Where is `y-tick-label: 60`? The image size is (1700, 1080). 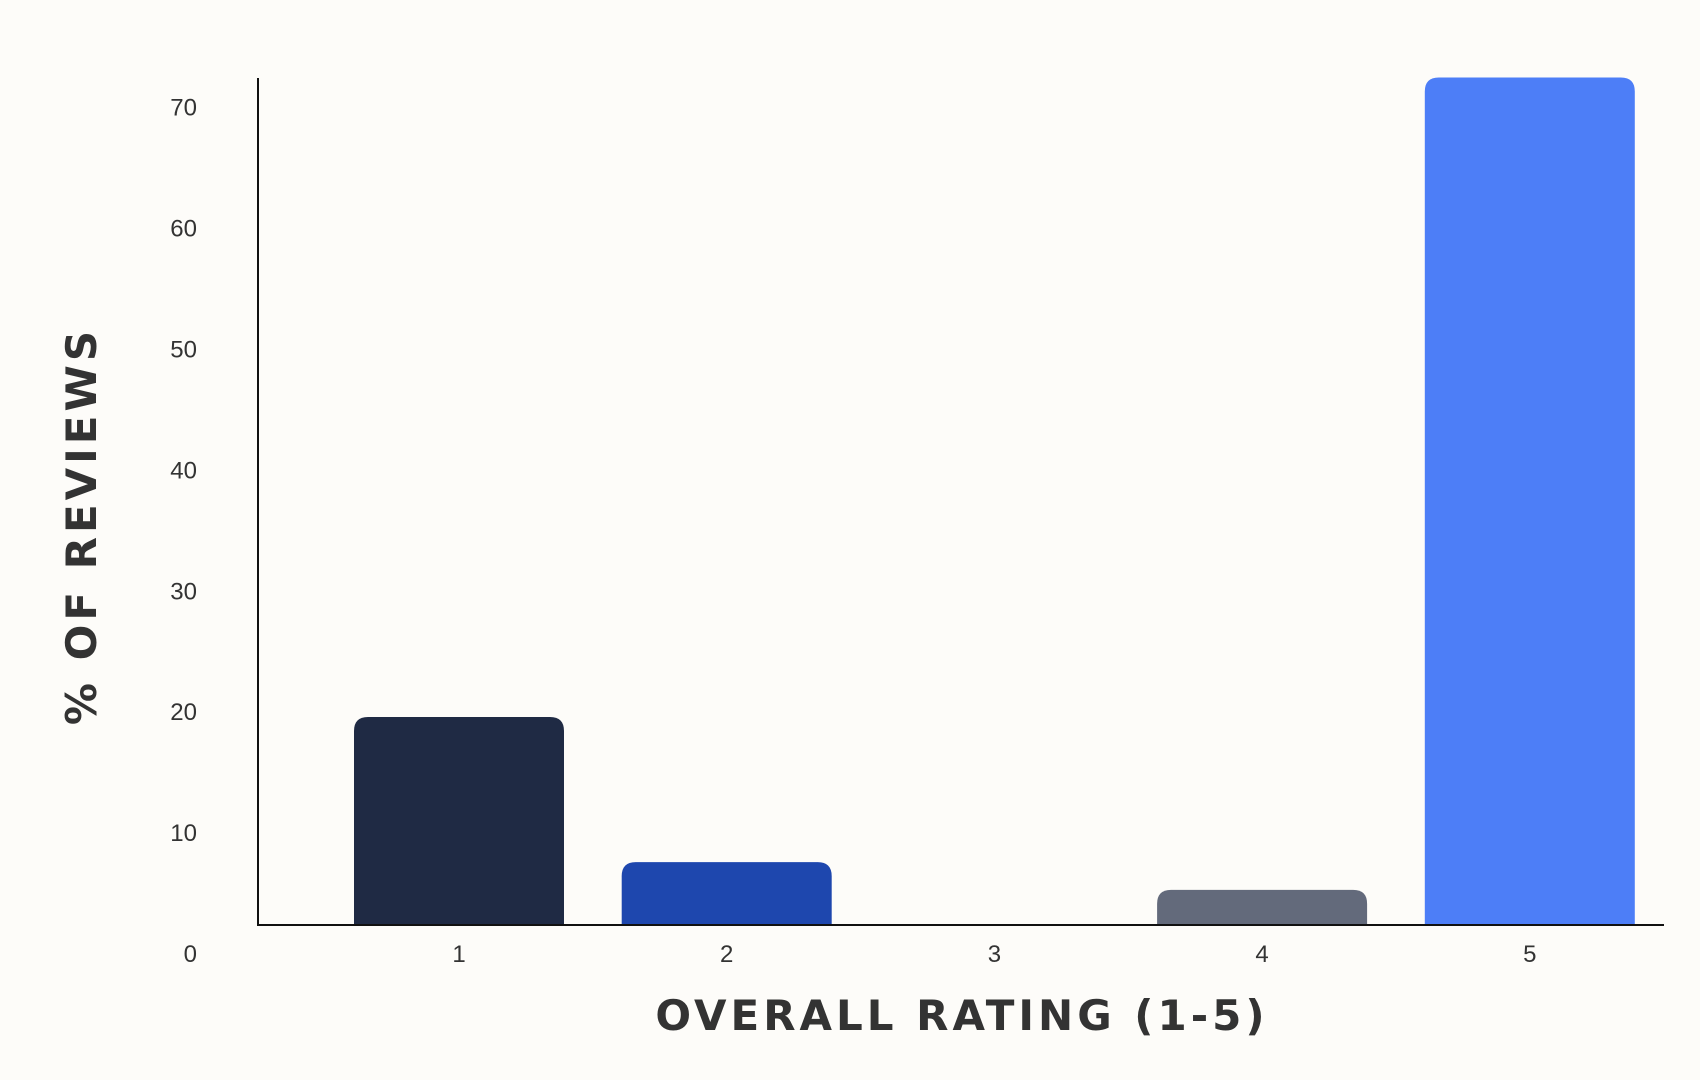 y-tick-label: 60 is located at coordinates (183, 229).